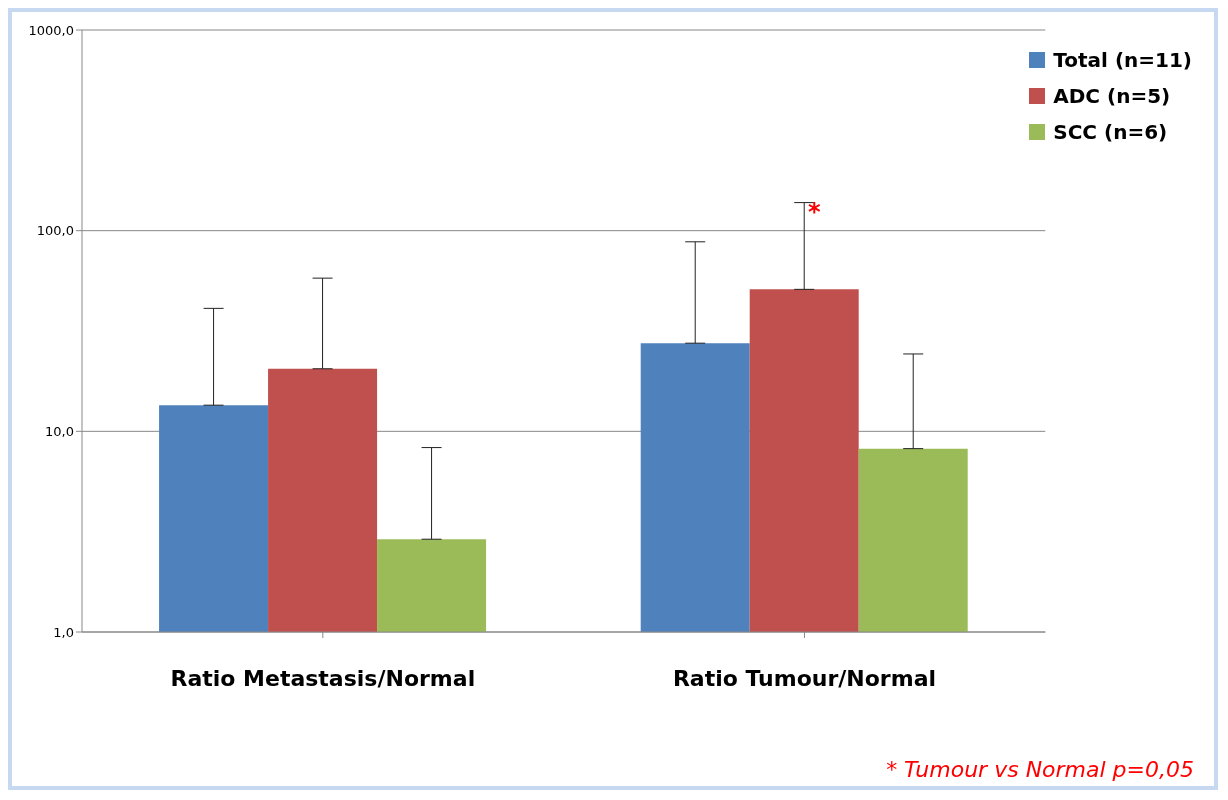 Image resolution: width=1228 pixels, height=800 pixels. What do you see at coordinates (63, 632) in the screenshot?
I see `y-tick-label: 1,0` at bounding box center [63, 632].